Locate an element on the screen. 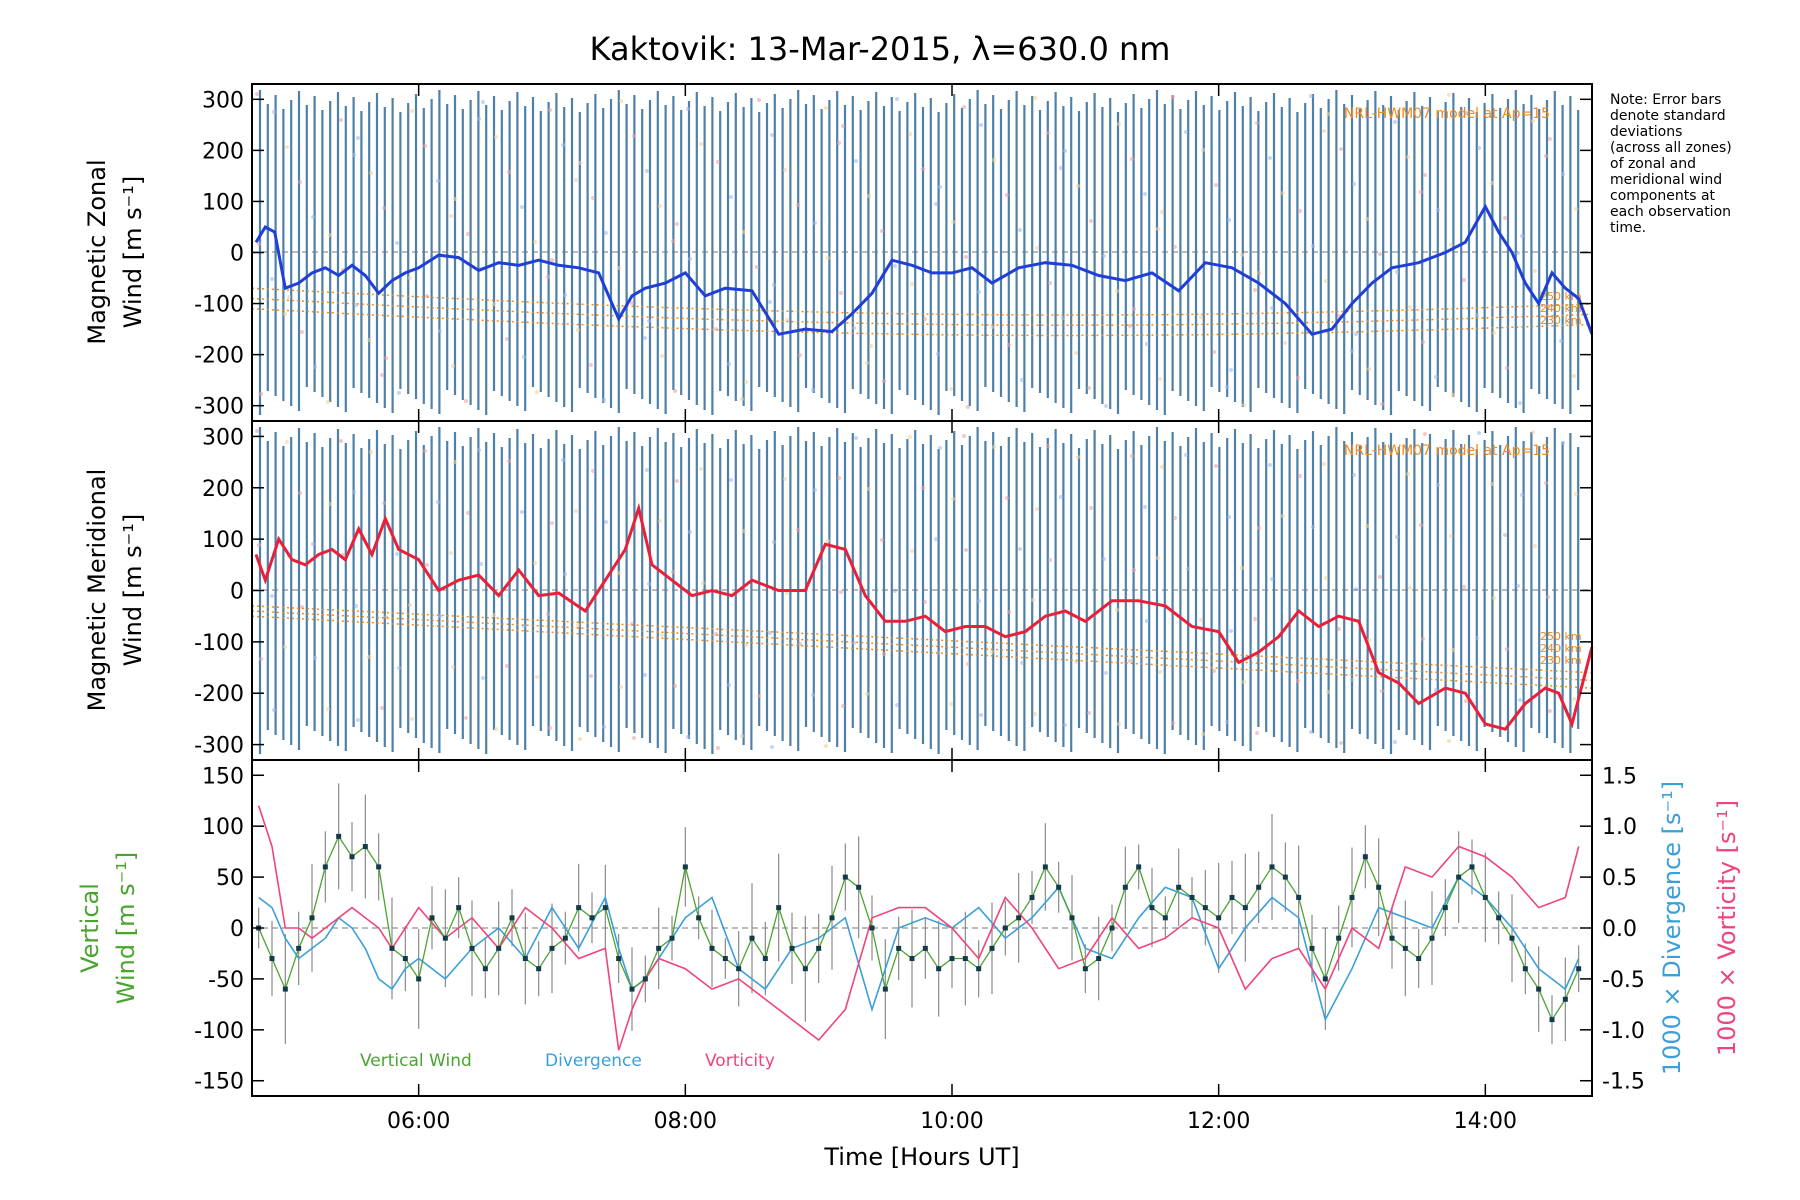 The width and height of the screenshot is (1800, 1200). note-line: each observation is located at coordinates (1670, 212).